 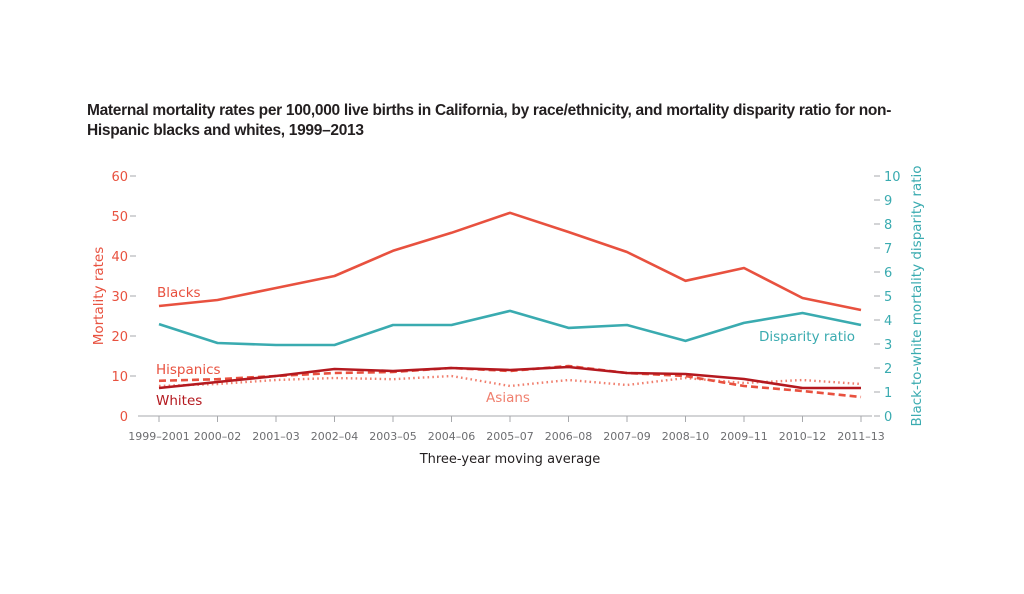 What do you see at coordinates (861, 436) in the screenshot?
I see `x-tick-label: 2011–13` at bounding box center [861, 436].